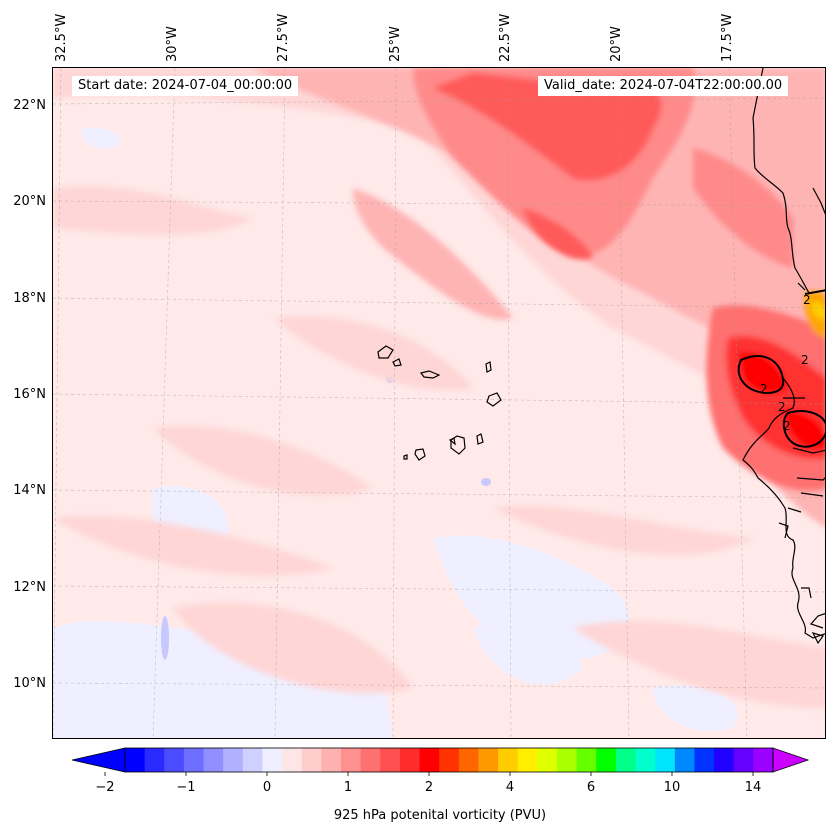 This screenshot has height=836, width=837. Describe the element at coordinates (672, 787) in the screenshot. I see `cb-tick-label: 10` at that location.